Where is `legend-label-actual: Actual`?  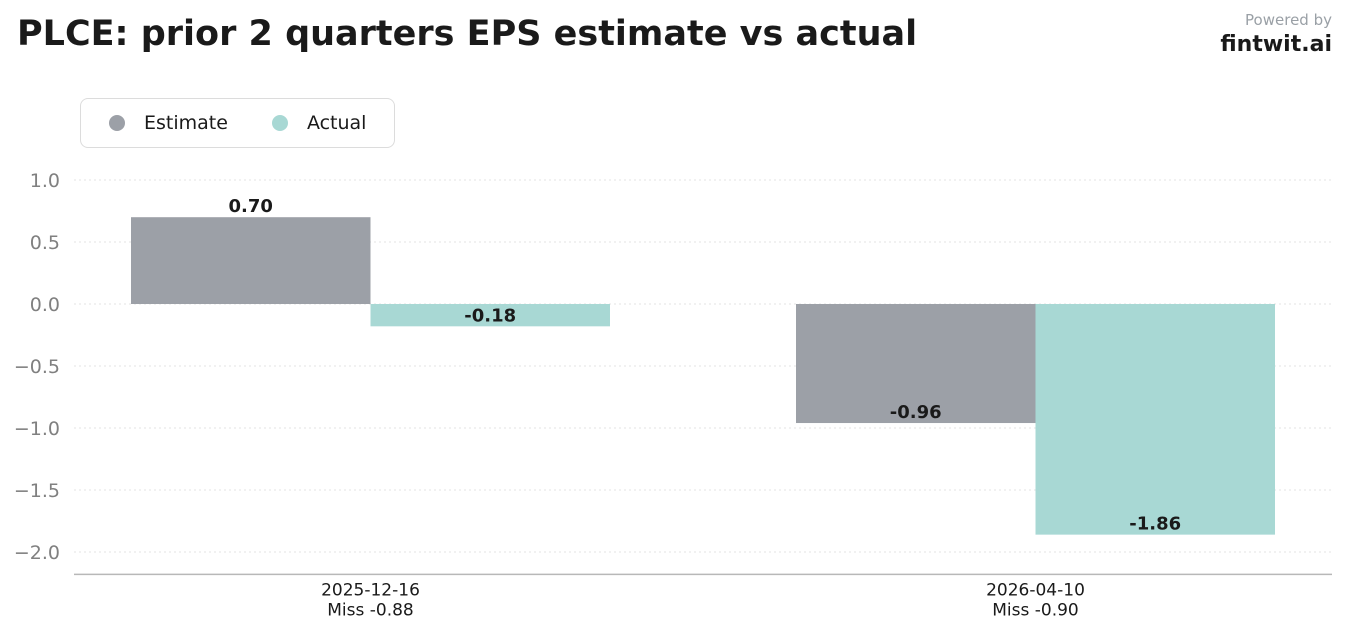
legend-label-actual: Actual is located at coordinates (336, 123).